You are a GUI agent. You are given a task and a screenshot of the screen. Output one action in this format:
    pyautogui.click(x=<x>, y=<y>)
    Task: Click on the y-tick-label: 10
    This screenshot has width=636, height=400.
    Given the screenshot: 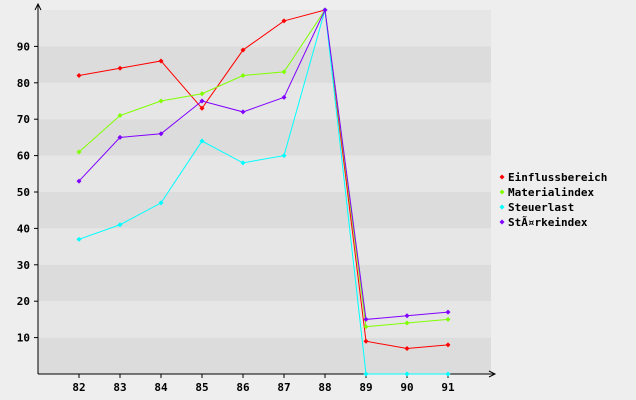 What is the action you would take?
    pyautogui.click(x=23, y=338)
    